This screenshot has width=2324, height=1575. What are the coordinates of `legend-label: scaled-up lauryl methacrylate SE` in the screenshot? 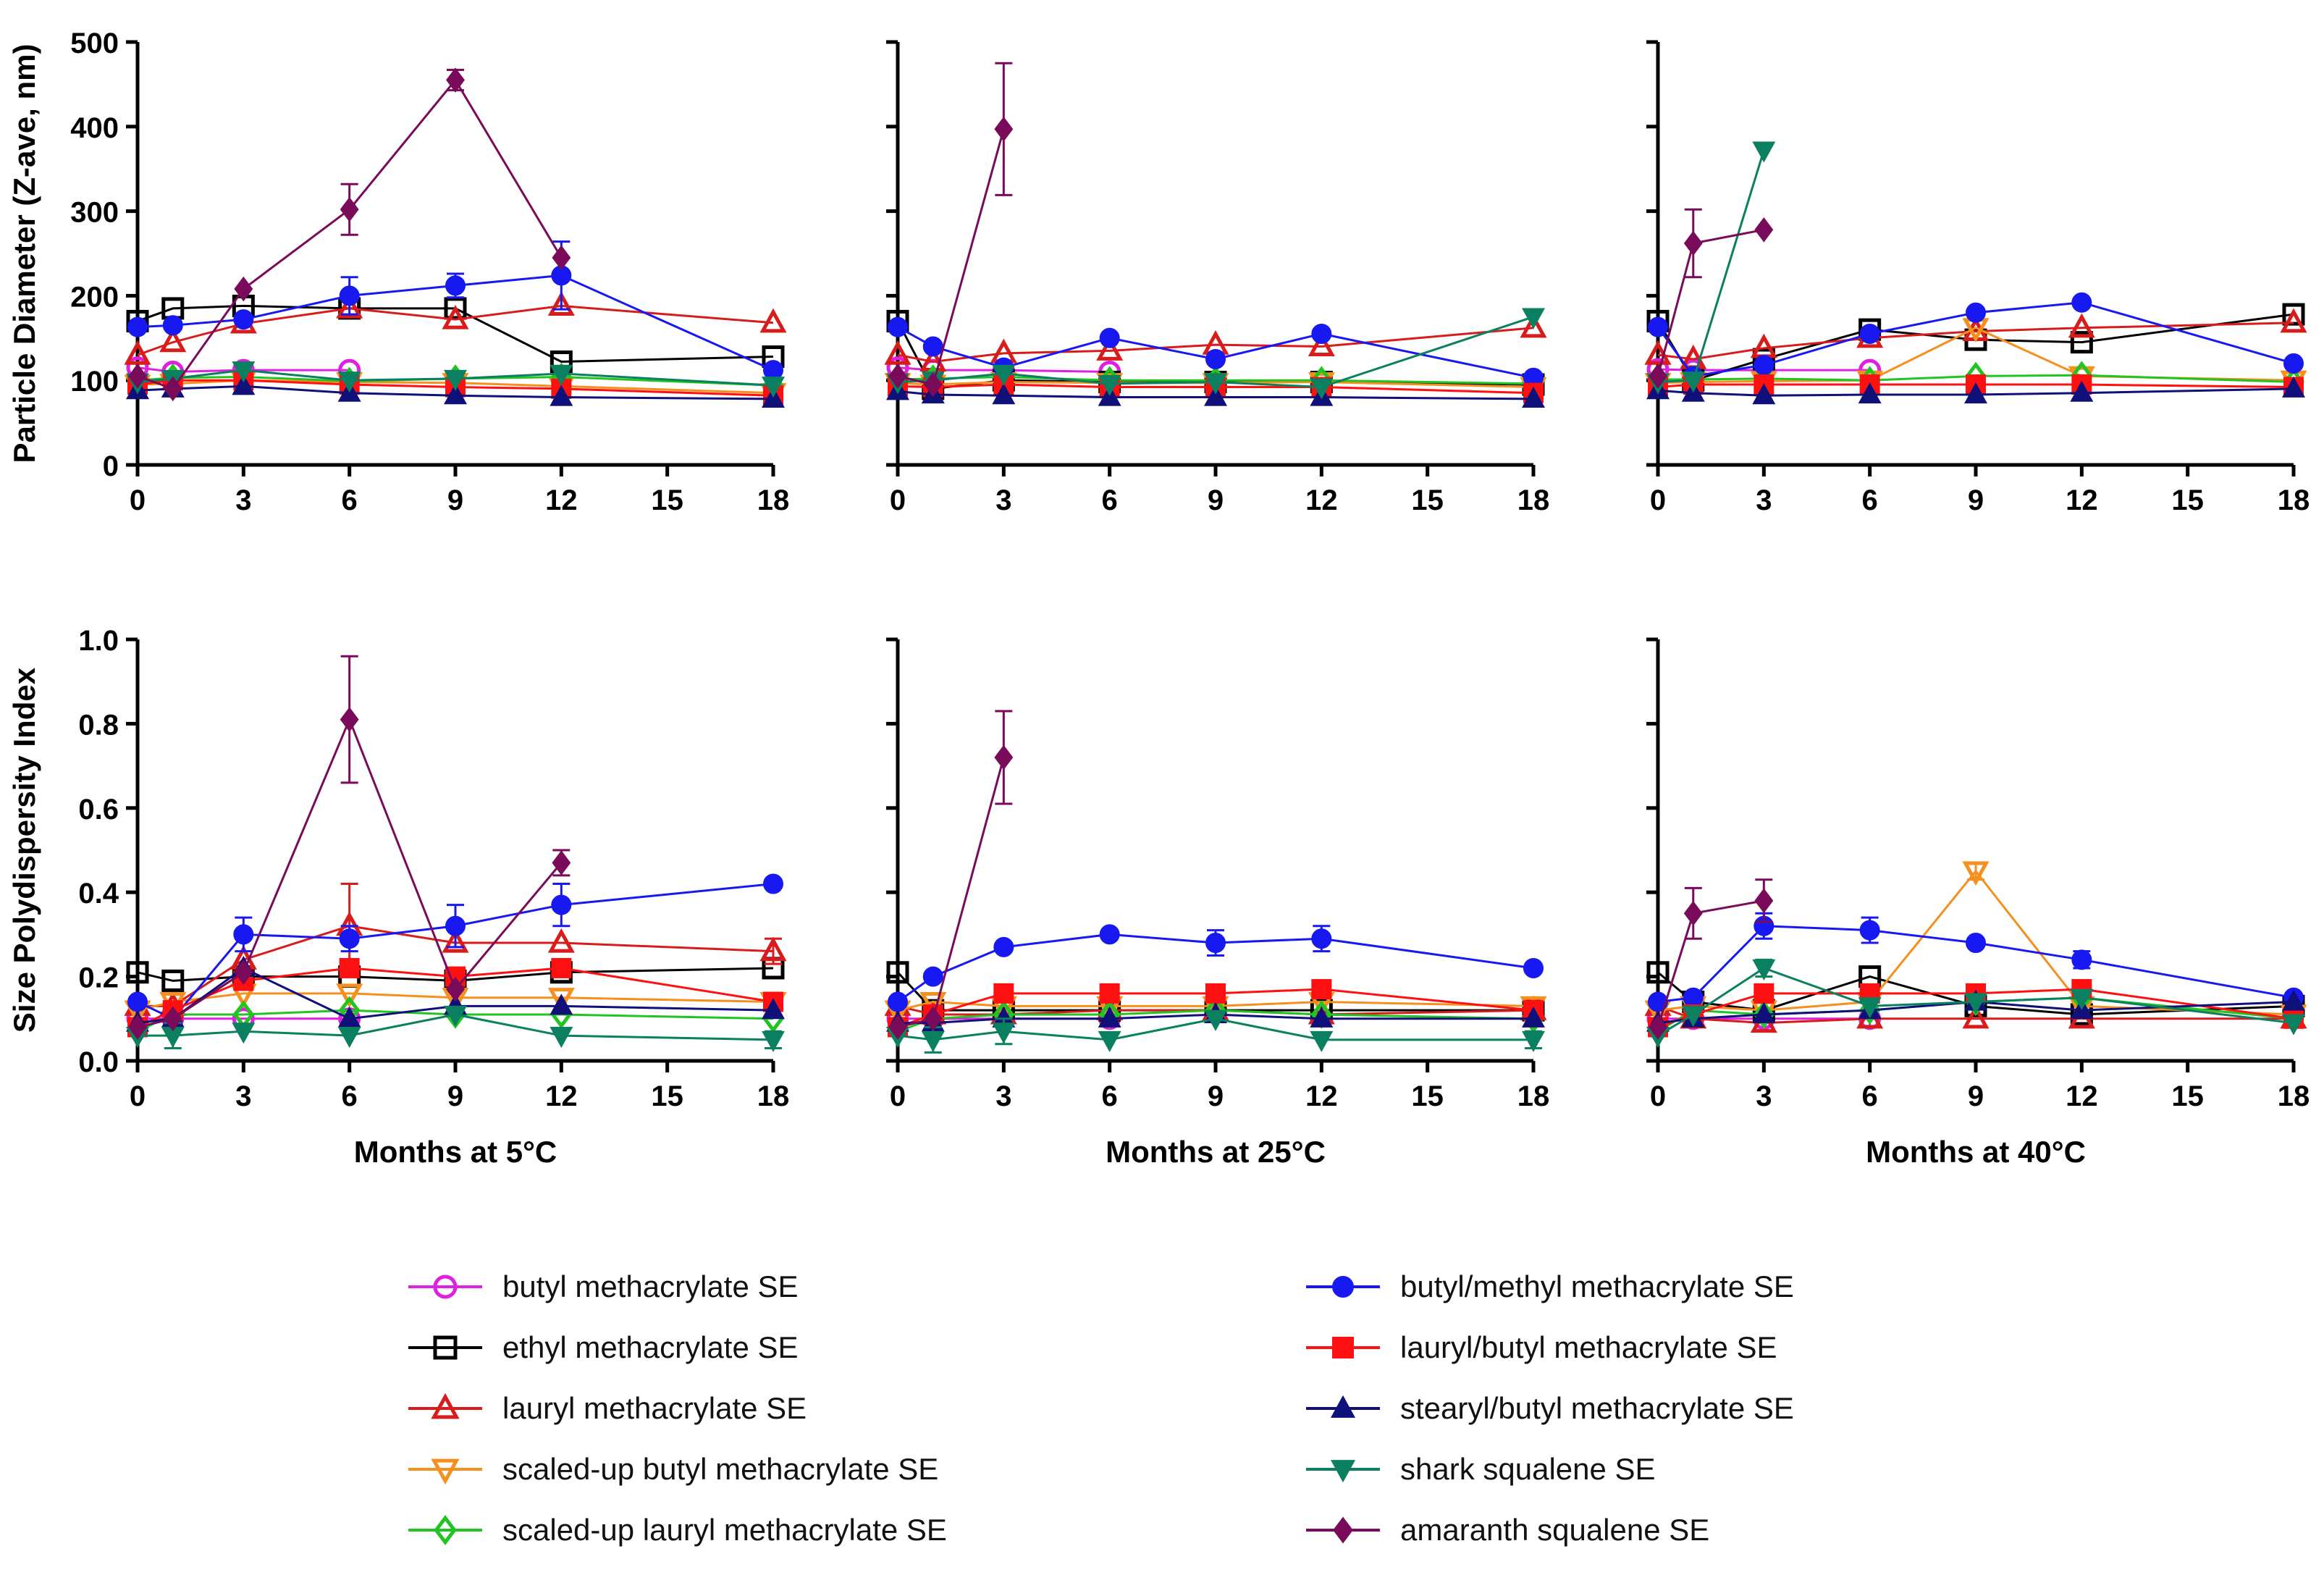 It's located at (724, 1530).